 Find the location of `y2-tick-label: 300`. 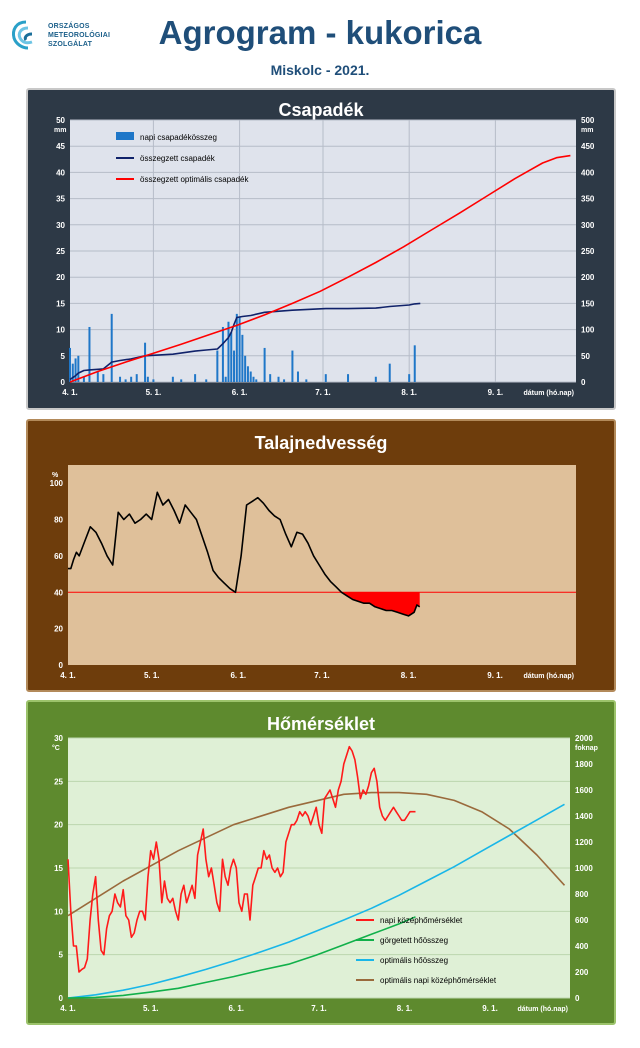

y2-tick-label: 300 is located at coordinates (588, 225).